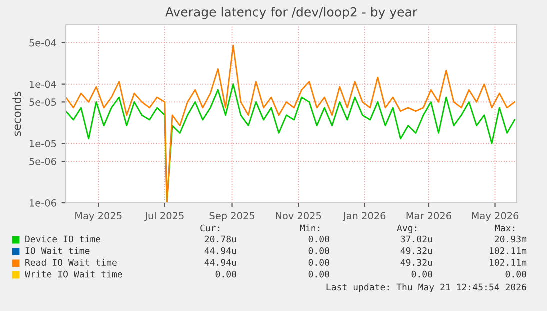  Describe the element at coordinates (43, 102) in the screenshot. I see `y-tick-label: 5e-05` at that location.